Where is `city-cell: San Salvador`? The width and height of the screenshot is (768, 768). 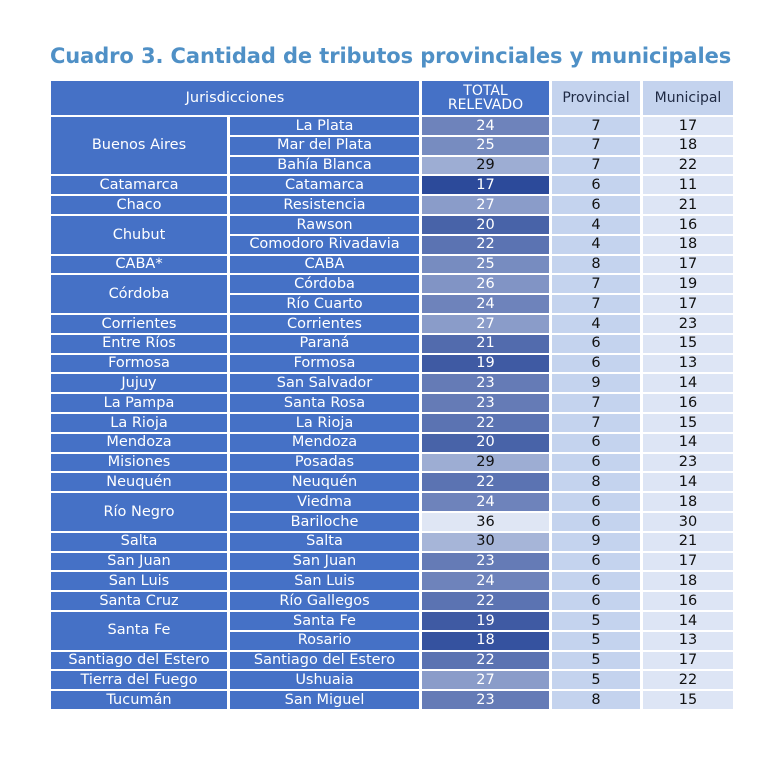 city-cell: San Salvador is located at coordinates (324, 383).